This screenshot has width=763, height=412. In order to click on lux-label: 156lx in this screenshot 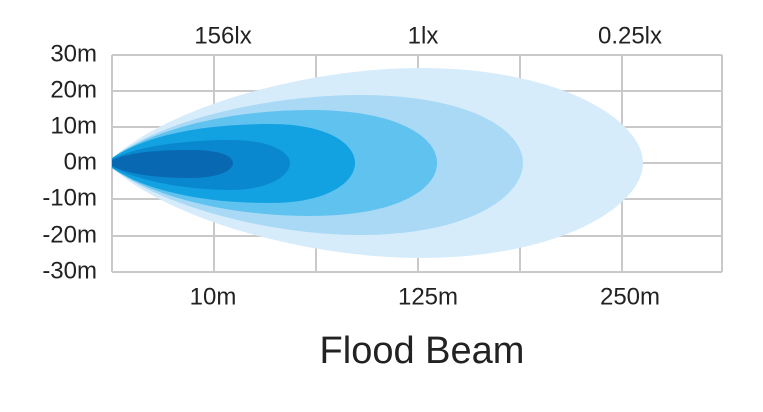, I will do `click(222, 35)`.